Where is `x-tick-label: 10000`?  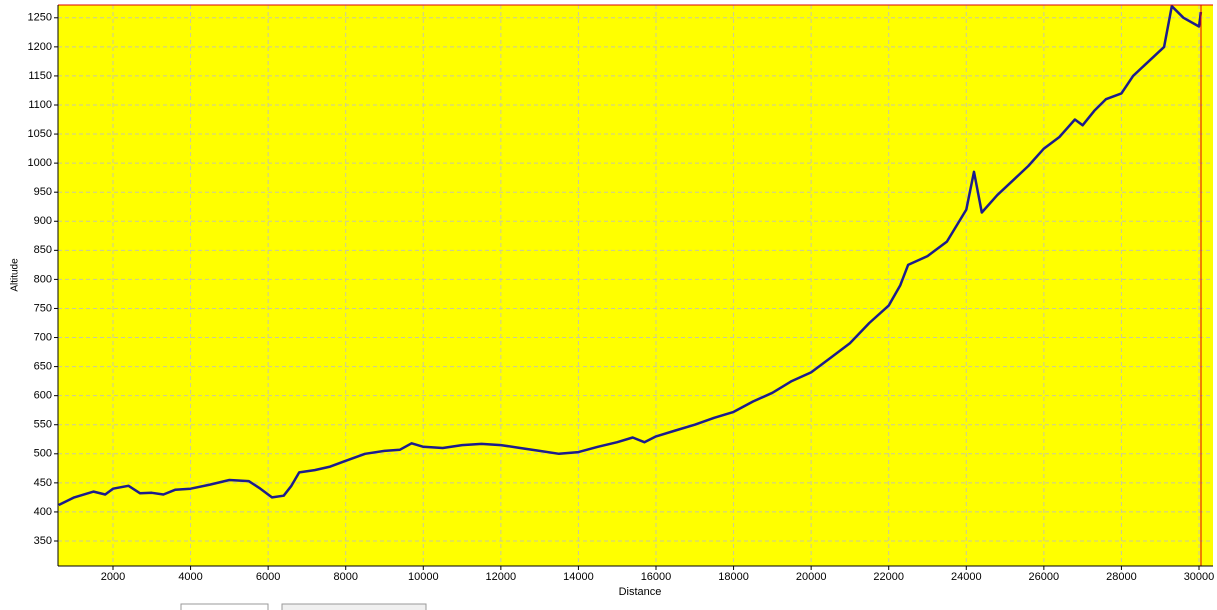
x-tick-label: 10000 is located at coordinates (423, 577).